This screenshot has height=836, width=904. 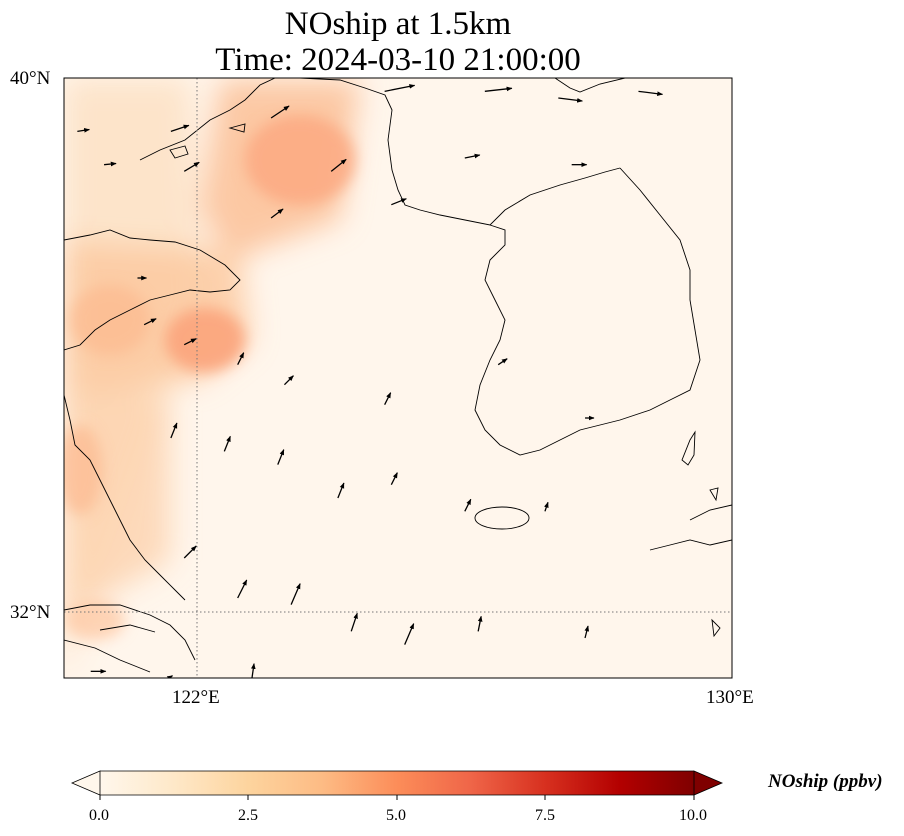 I want to click on lon-label-130e: 130°E, so click(x=730, y=697).